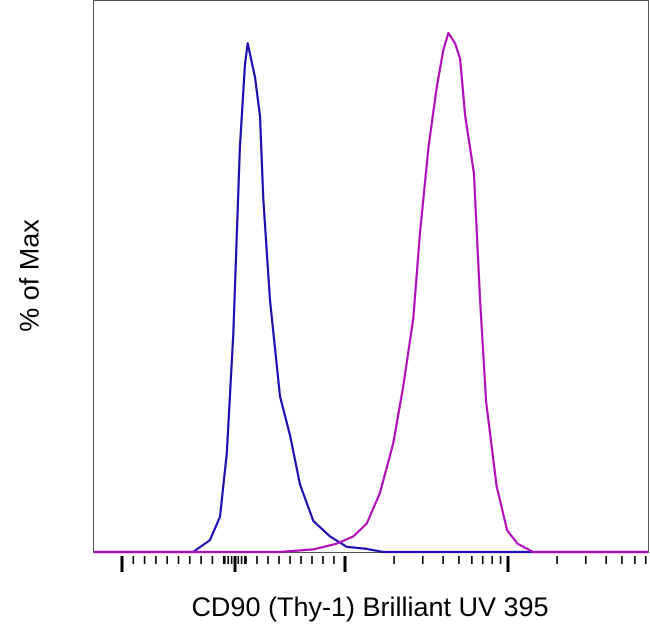  I want to click on x-axis-ticks, so click(383, 564).